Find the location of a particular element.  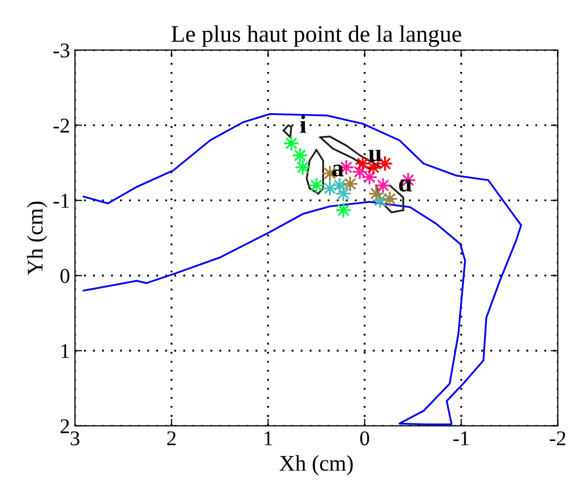

y-tick-label: 0 is located at coordinates (65, 275).